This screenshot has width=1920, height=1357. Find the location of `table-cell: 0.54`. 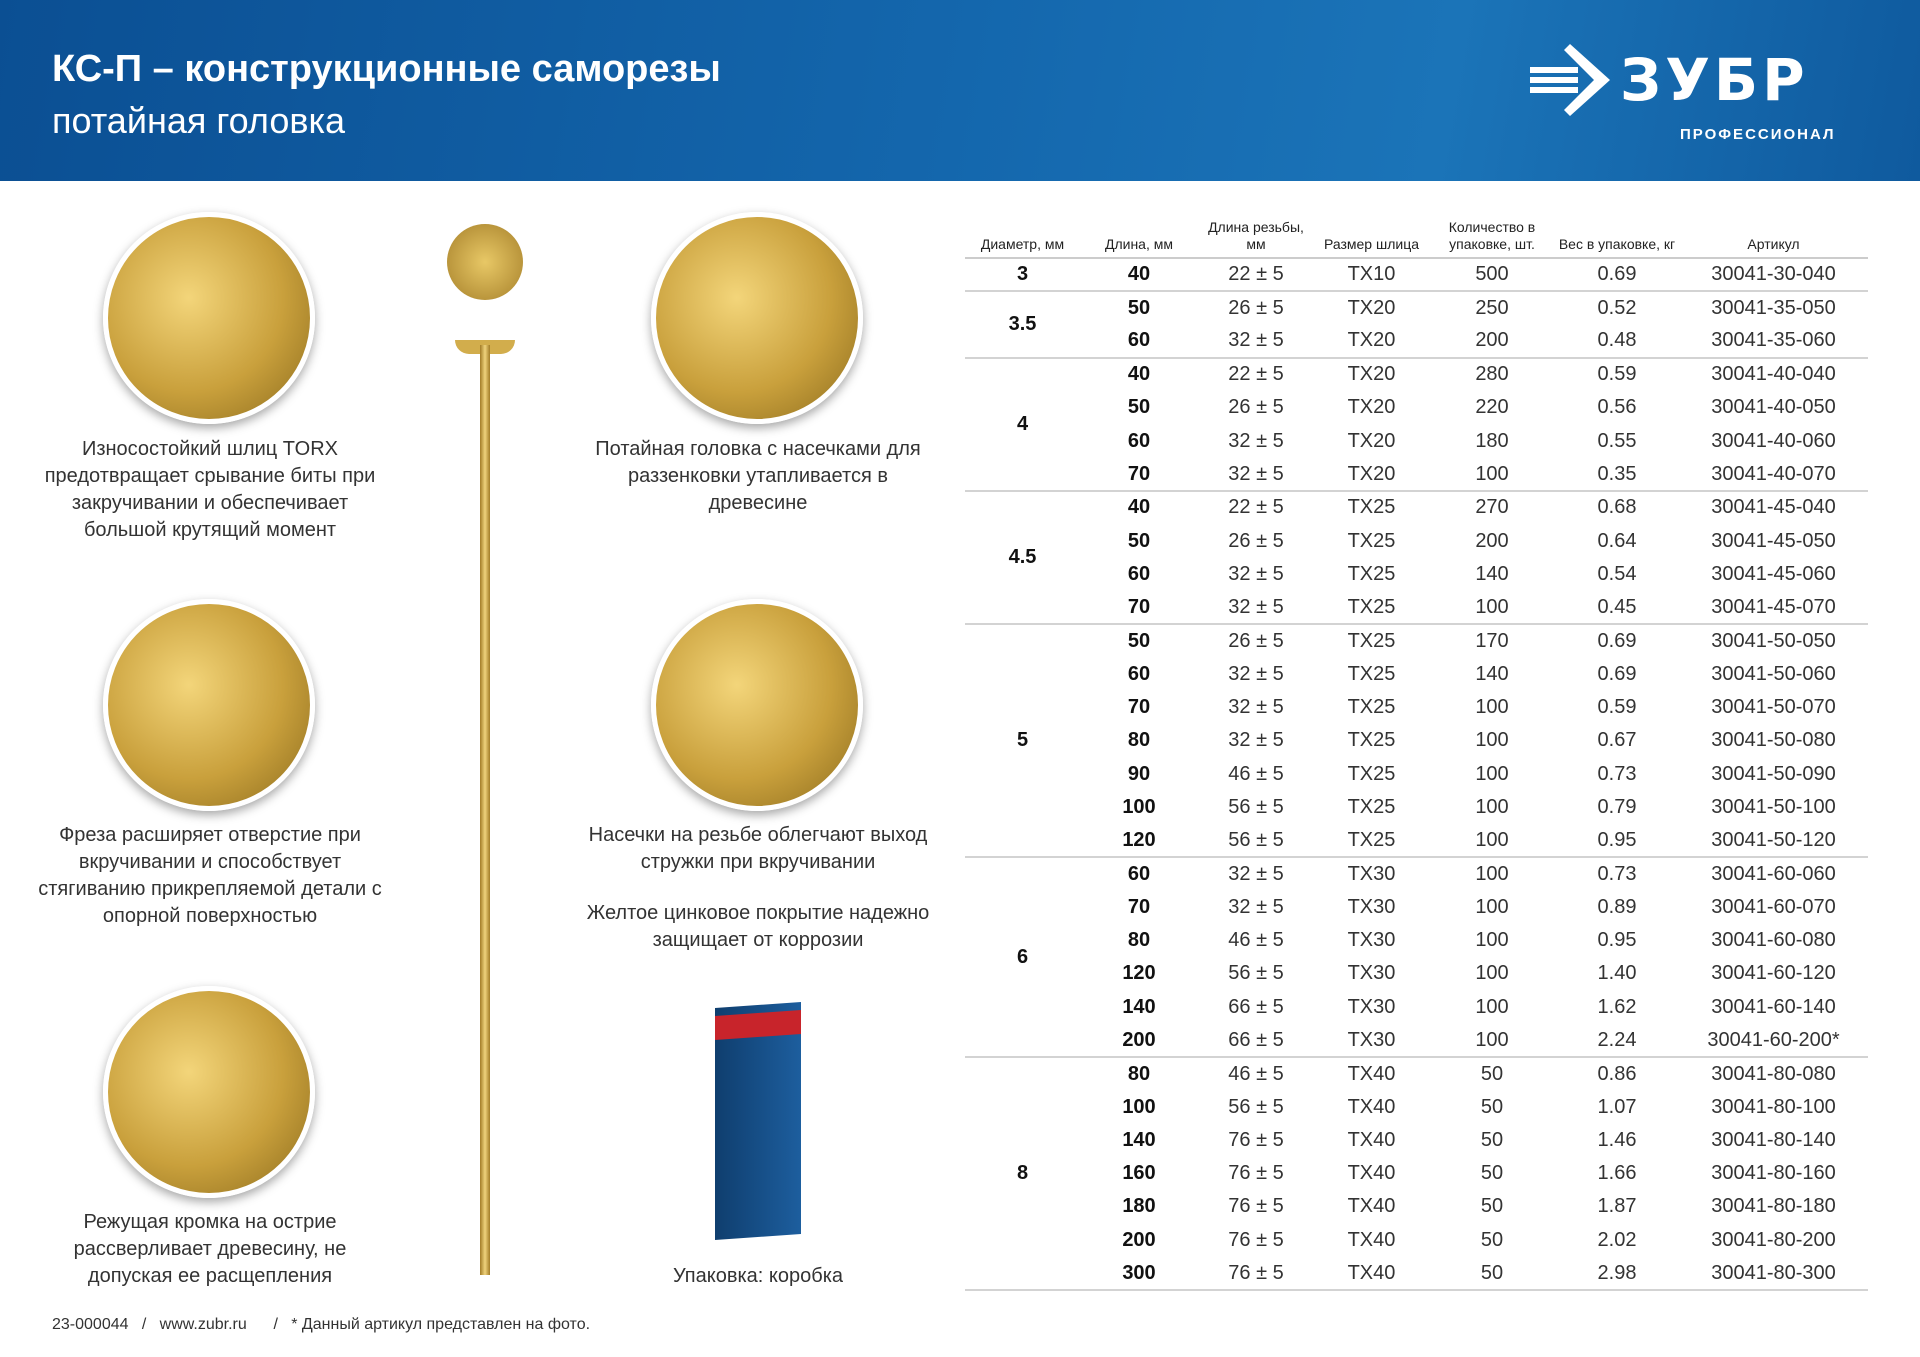

table-cell: 0.54 is located at coordinates (1617, 573).